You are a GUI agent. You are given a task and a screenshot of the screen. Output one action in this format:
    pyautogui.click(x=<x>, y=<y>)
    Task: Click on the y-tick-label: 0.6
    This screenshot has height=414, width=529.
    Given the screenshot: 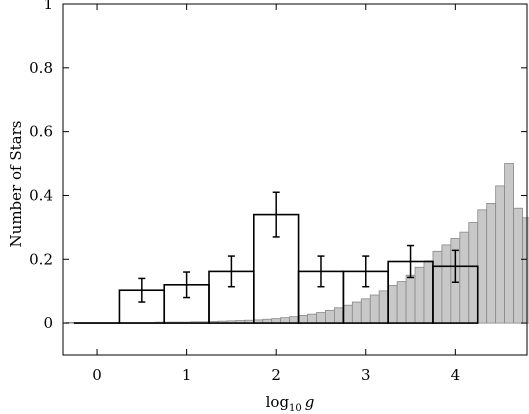 What is the action you would take?
    pyautogui.click(x=41, y=132)
    